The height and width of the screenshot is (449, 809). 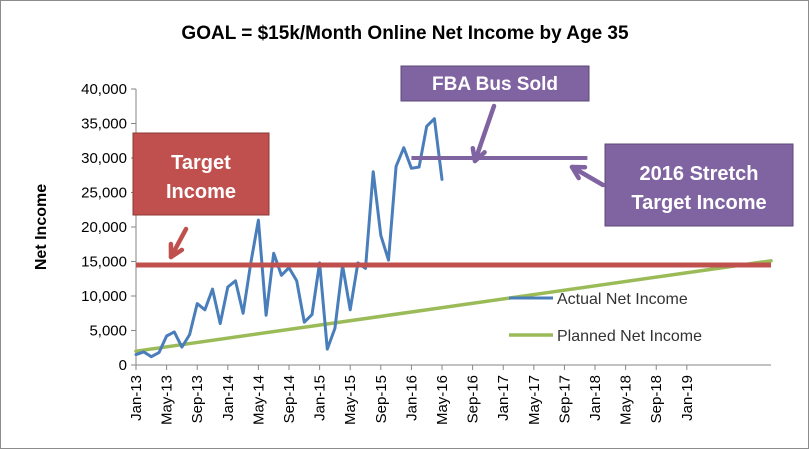 I want to click on legend-label-planned: Planned Net Income, so click(x=629, y=336).